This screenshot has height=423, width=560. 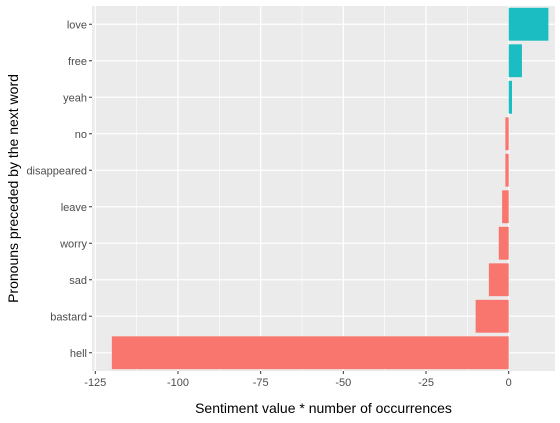 I want to click on x-tick-label: -75, so click(x=261, y=383).